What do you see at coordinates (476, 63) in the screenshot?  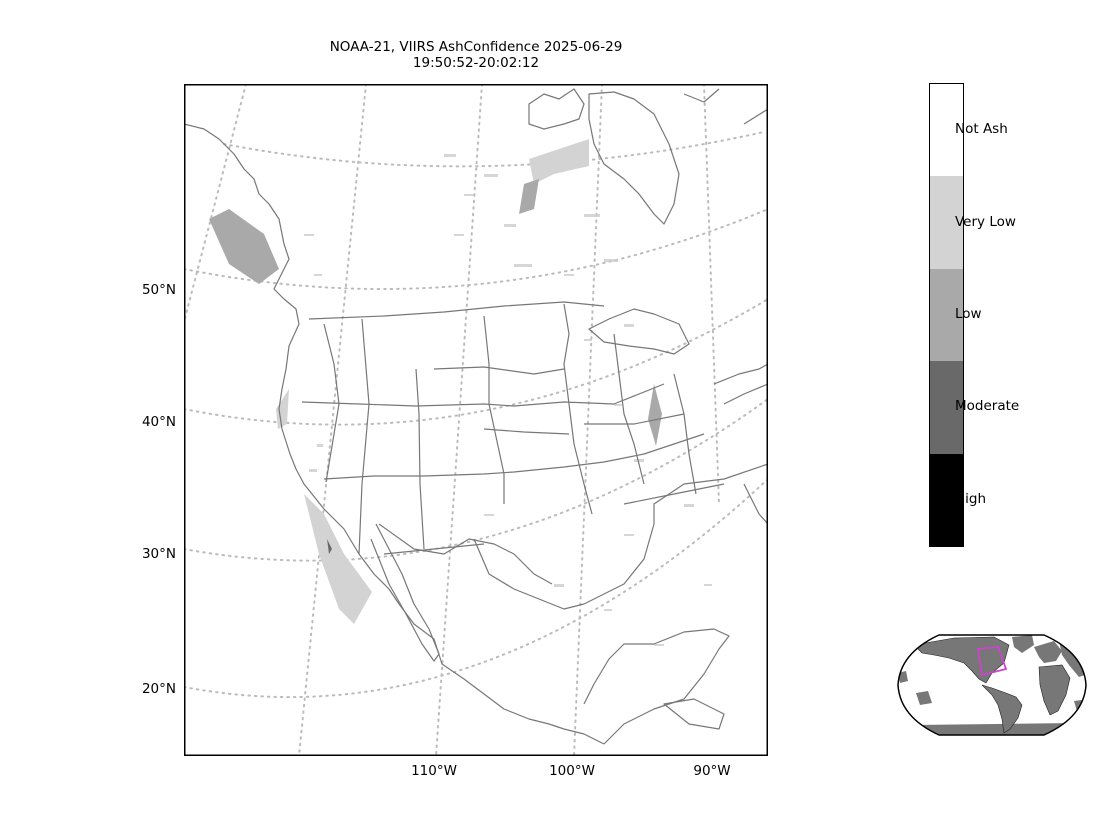 I see `title-line-2: 19:50:52-20:02:12` at bounding box center [476, 63].